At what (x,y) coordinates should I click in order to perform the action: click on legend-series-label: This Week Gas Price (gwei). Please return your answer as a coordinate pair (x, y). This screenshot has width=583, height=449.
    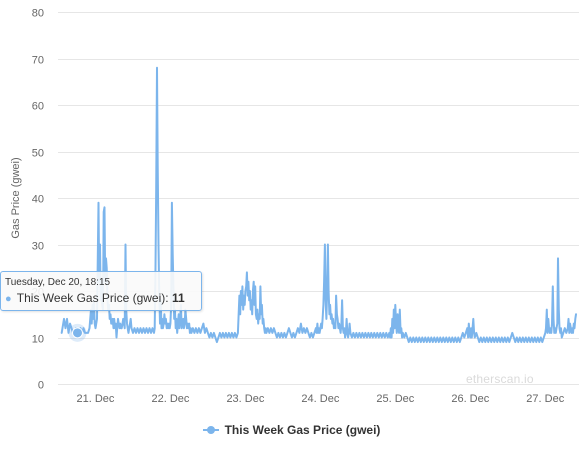
    Looking at the image, I should click on (302, 430).